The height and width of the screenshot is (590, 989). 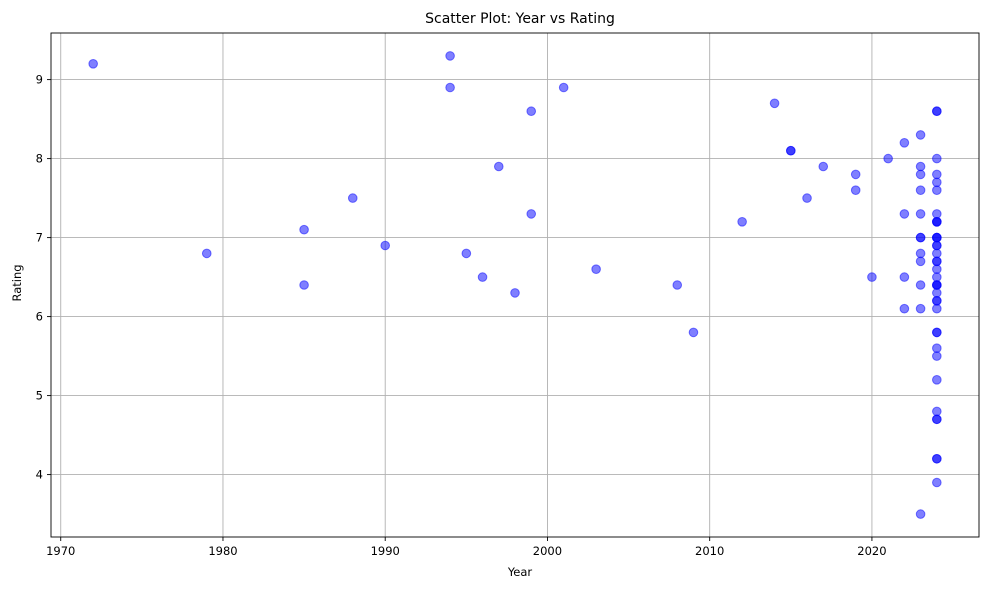 I want to click on y-tick-label: 9, so click(x=39, y=80).